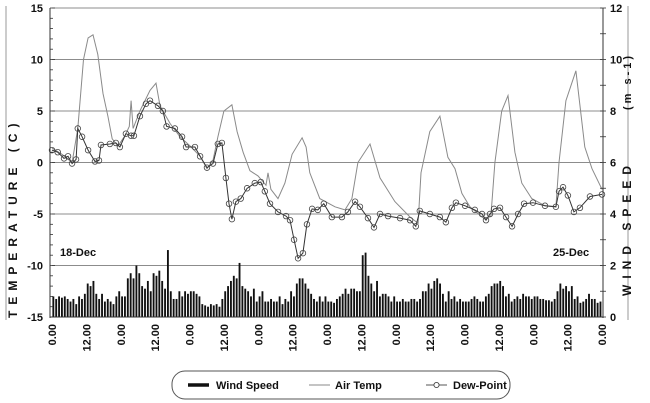 Image resolution: width=650 pixels, height=403 pixels. Describe the element at coordinates (341, 385) in the screenshot. I see `legend-box` at that location.